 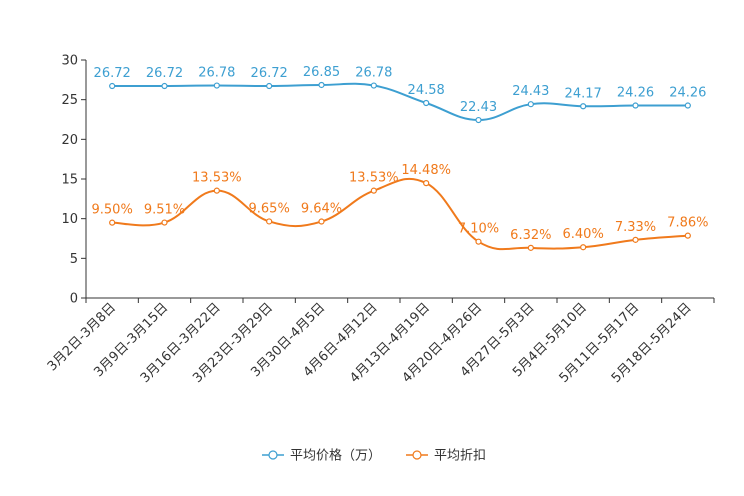 I want to click on data-label: 24.17, so click(x=583, y=93).